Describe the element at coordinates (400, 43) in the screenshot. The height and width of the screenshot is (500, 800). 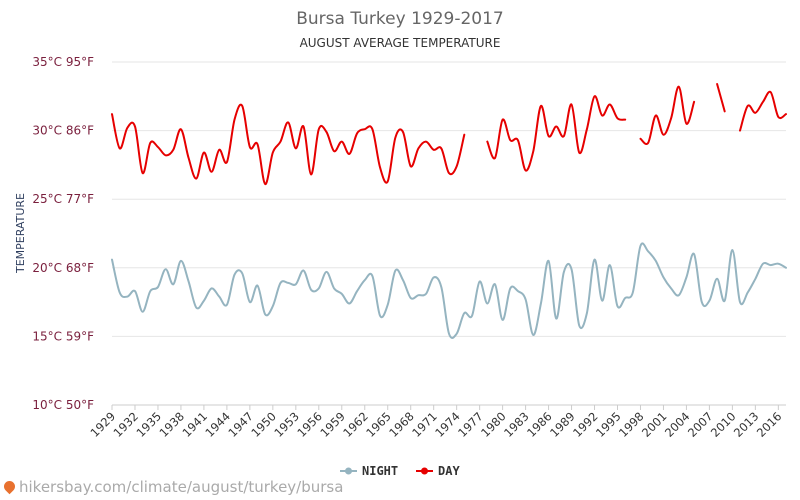
I see `chart-subtitle: AUGUST AVERAGE TEMPERATURE` at that location.